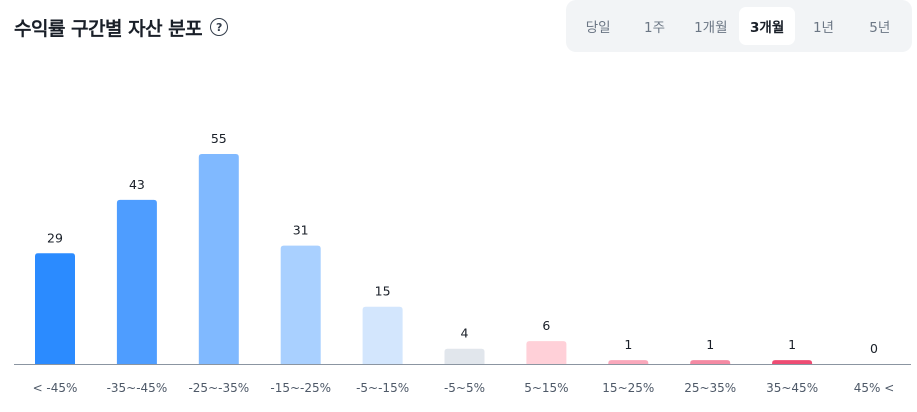  I want to click on bar-value-label-3: 31, so click(301, 230).